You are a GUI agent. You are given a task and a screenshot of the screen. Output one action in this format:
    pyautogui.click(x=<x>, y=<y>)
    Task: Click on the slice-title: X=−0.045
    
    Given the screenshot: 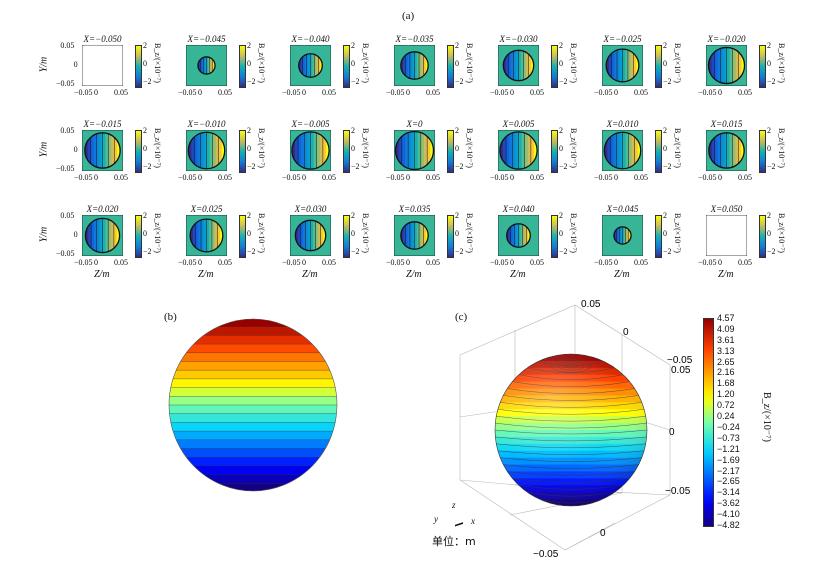 What is the action you would take?
    pyautogui.click(x=206, y=39)
    